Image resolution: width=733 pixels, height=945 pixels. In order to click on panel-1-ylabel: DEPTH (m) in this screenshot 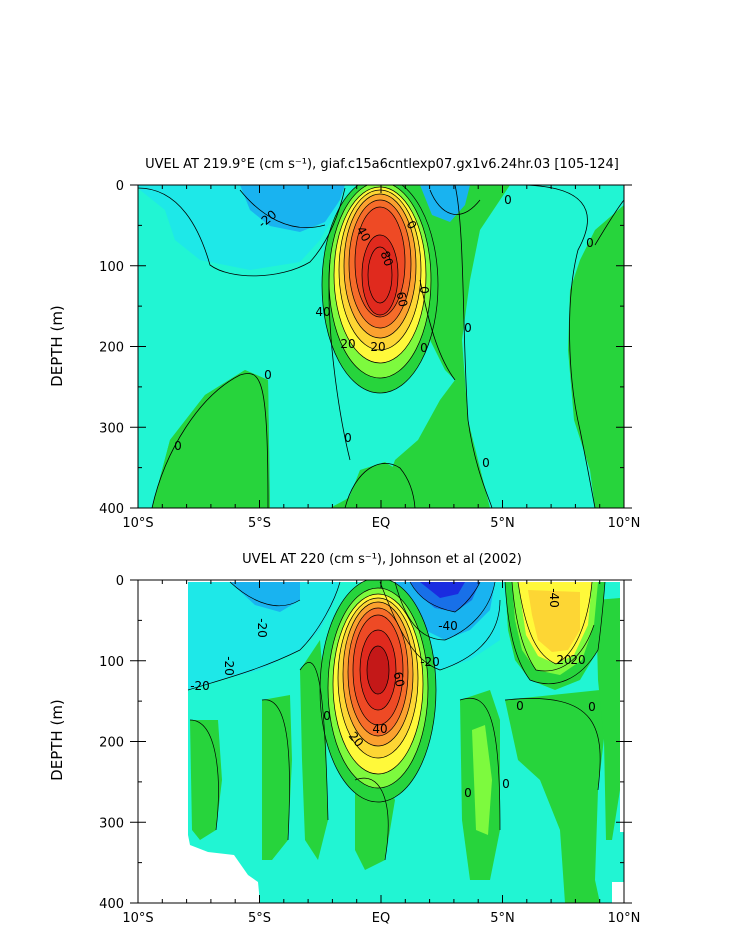, I will do `click(57, 346)`.